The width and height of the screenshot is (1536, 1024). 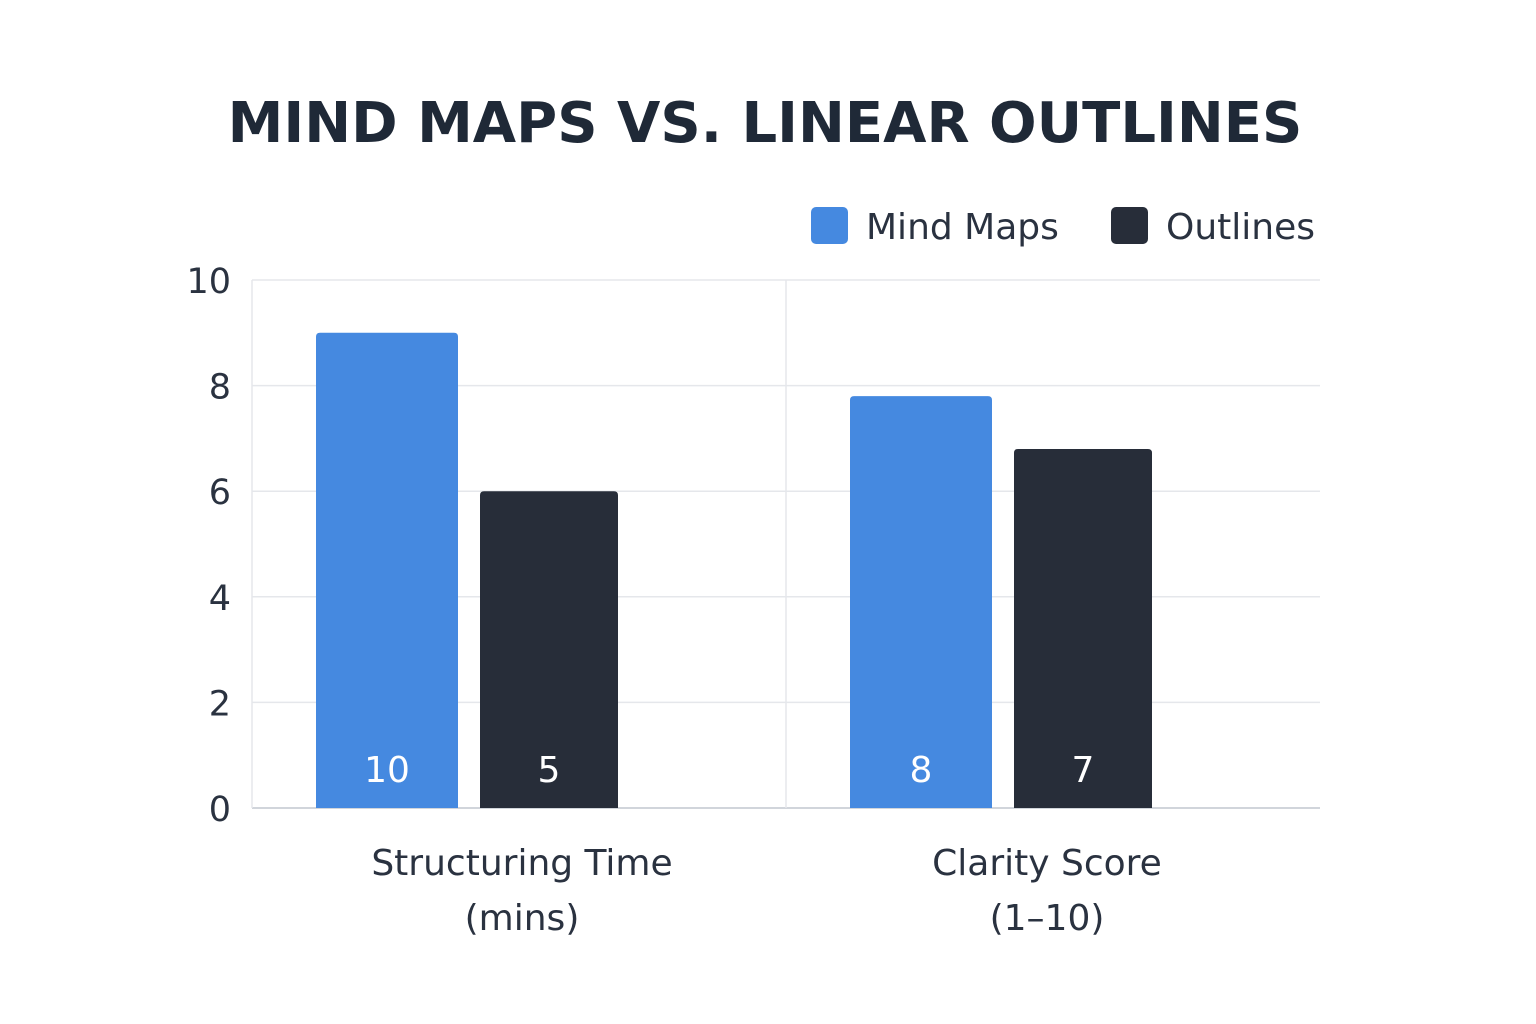 I want to click on legend-label-mind-maps: Mind Maps, so click(x=962, y=227).